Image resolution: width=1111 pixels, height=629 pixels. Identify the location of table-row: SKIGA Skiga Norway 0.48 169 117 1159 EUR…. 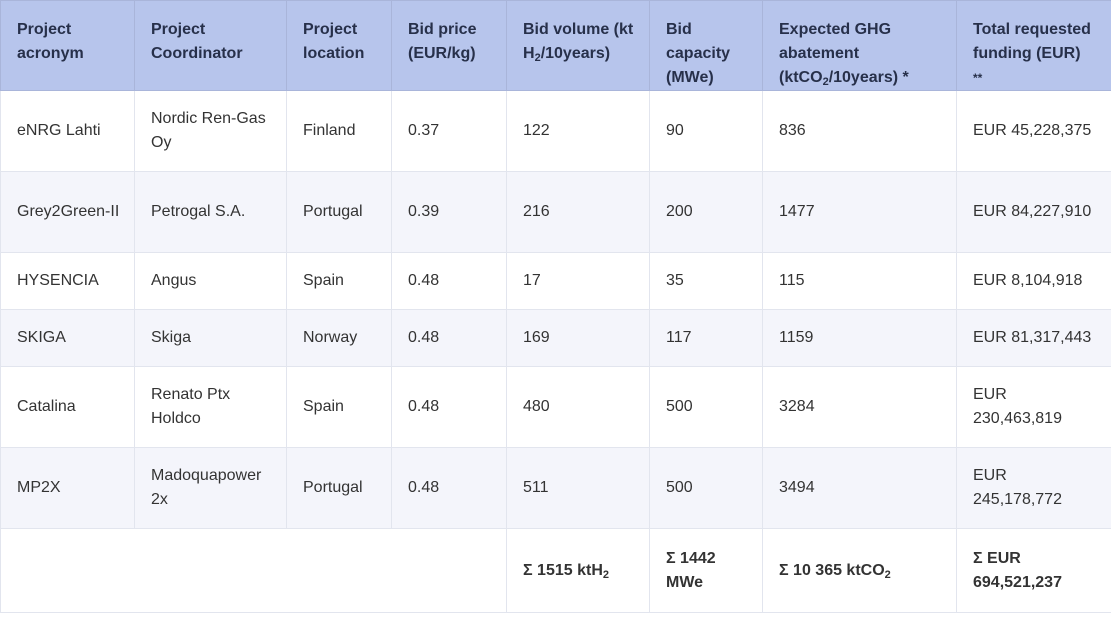
(555, 338).